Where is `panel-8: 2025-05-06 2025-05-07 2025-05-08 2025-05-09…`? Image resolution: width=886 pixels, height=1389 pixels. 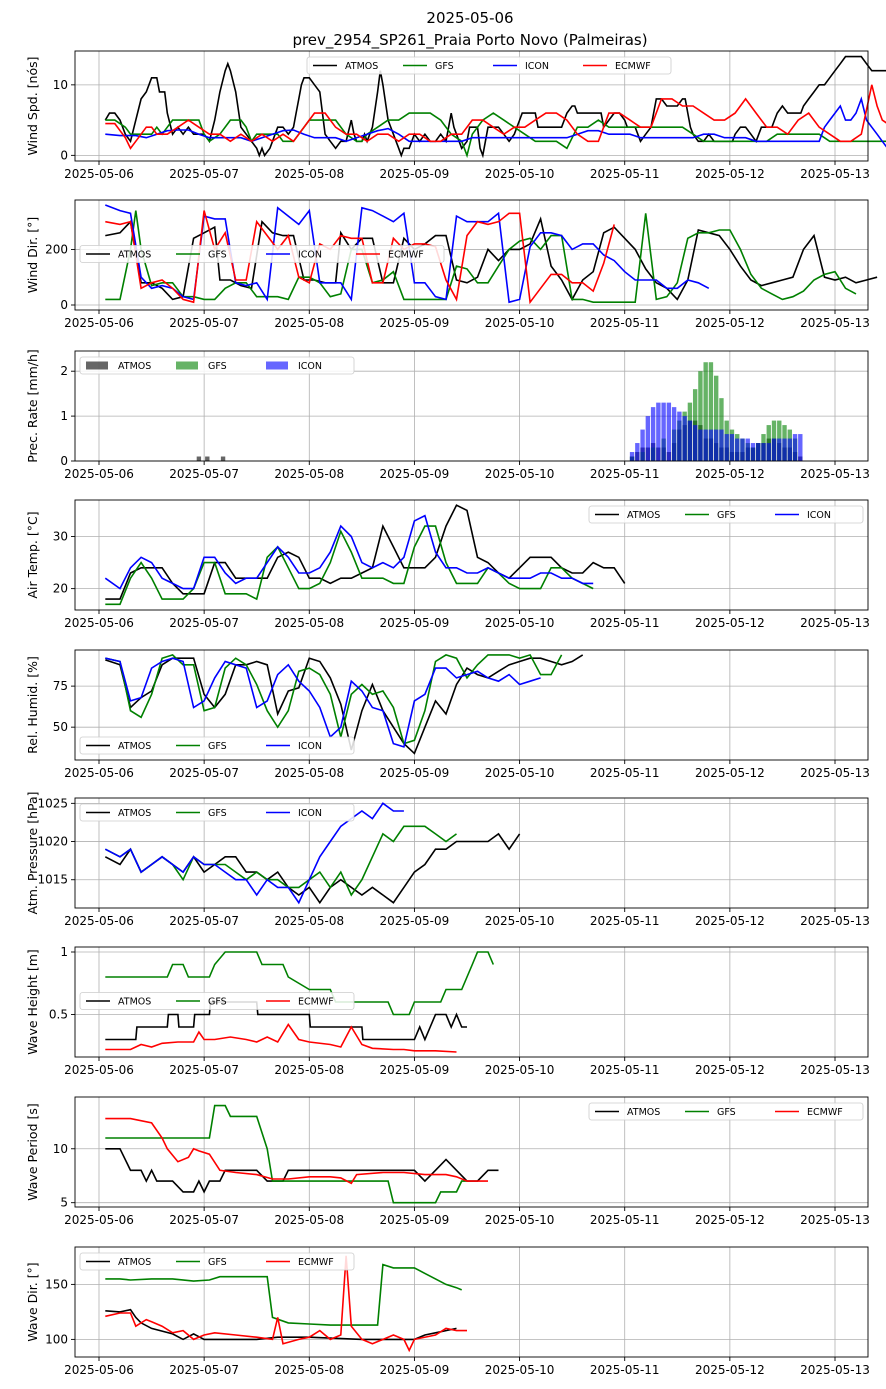
panel-8: 2025-05-06 2025-05-07 2025-05-08 2025-05-09… is located at coordinates (447, 1161).